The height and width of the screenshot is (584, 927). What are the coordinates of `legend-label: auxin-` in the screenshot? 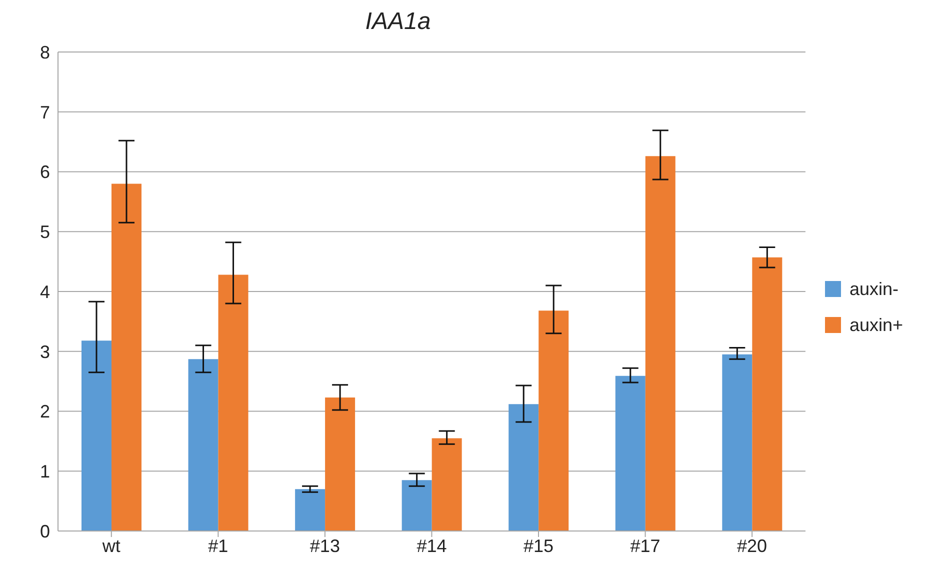 It's located at (873, 289).